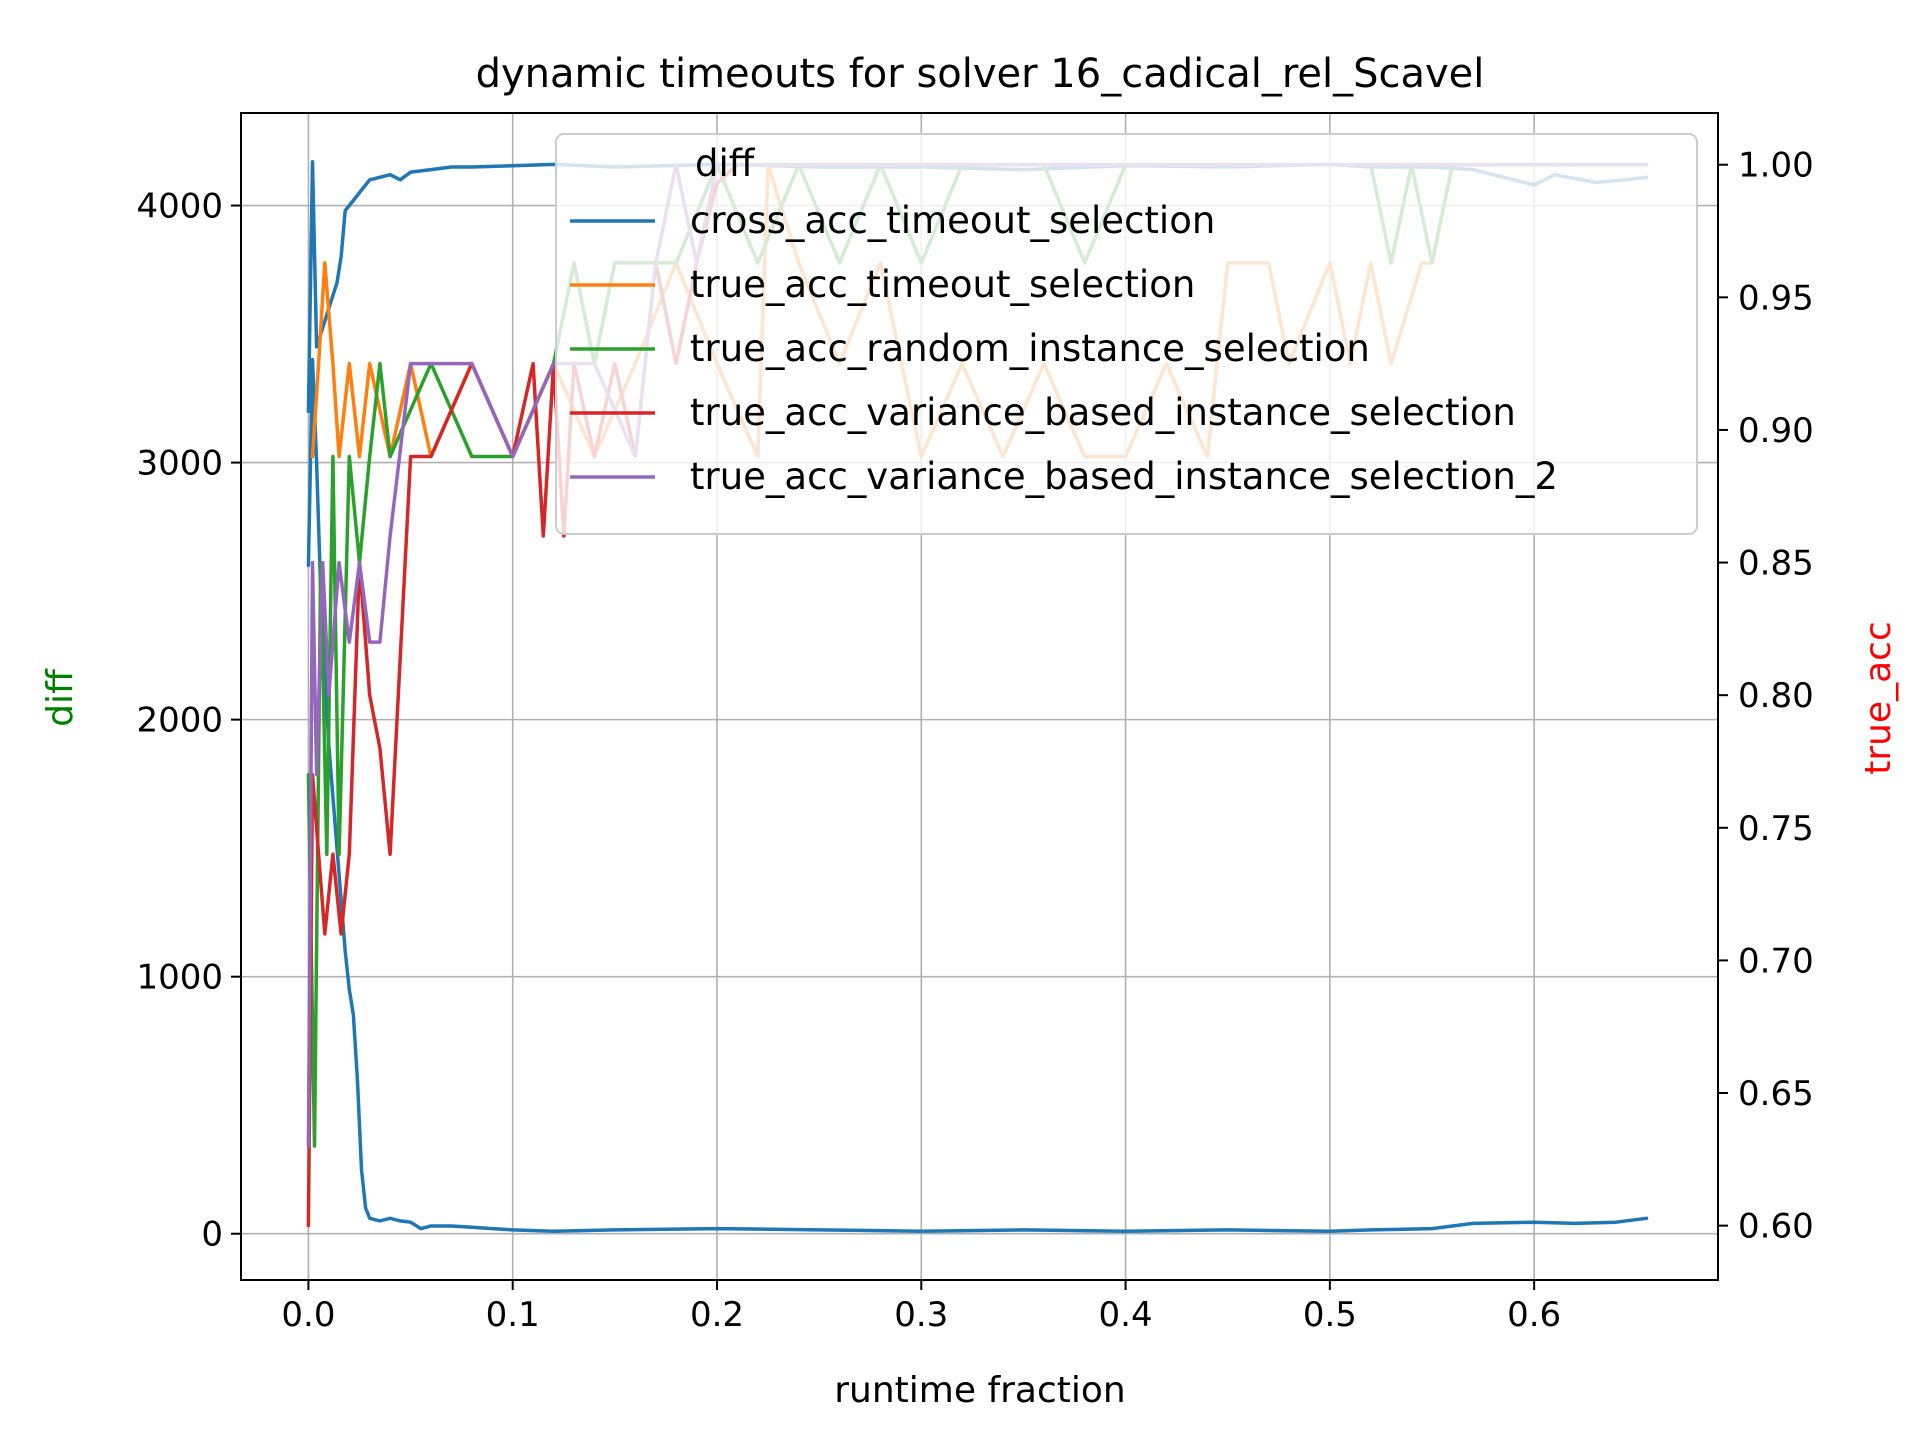 This screenshot has height=1440, width=1920. What do you see at coordinates (1776, 298) in the screenshot?
I see `y-right-tick-label: 0.95` at bounding box center [1776, 298].